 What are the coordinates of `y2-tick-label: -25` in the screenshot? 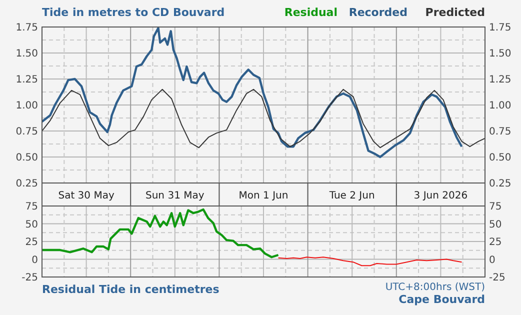 It's located at (497, 278).